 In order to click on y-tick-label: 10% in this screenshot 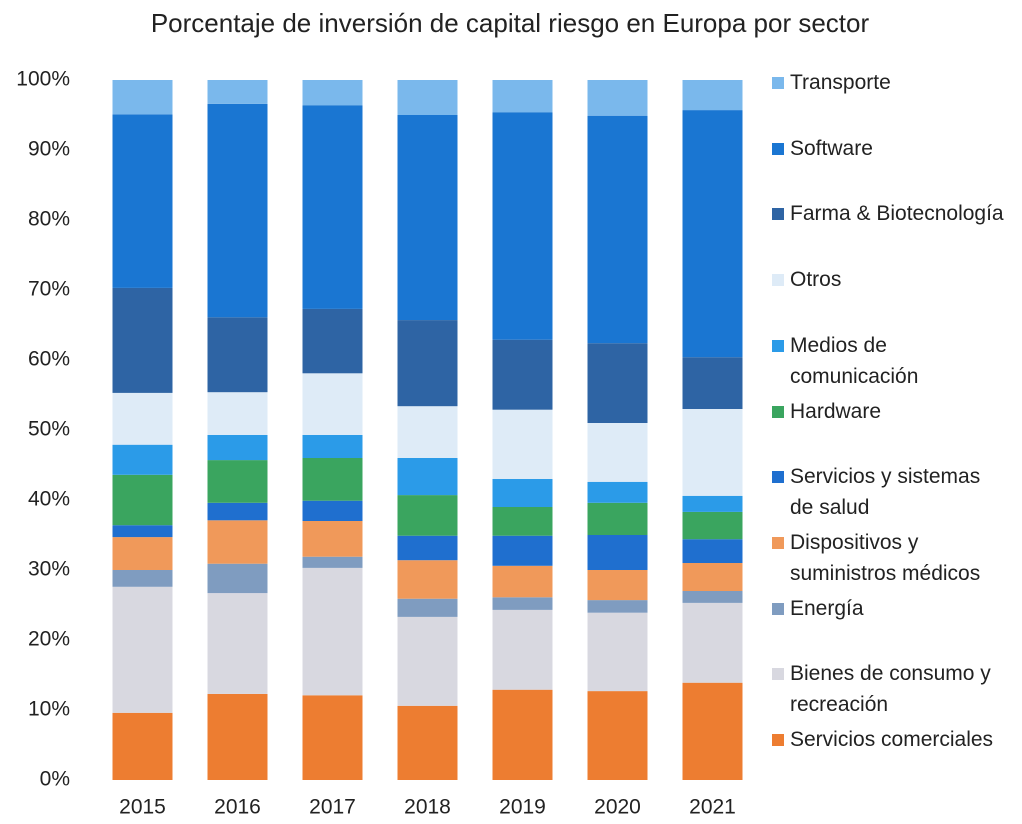, I will do `click(49, 709)`.